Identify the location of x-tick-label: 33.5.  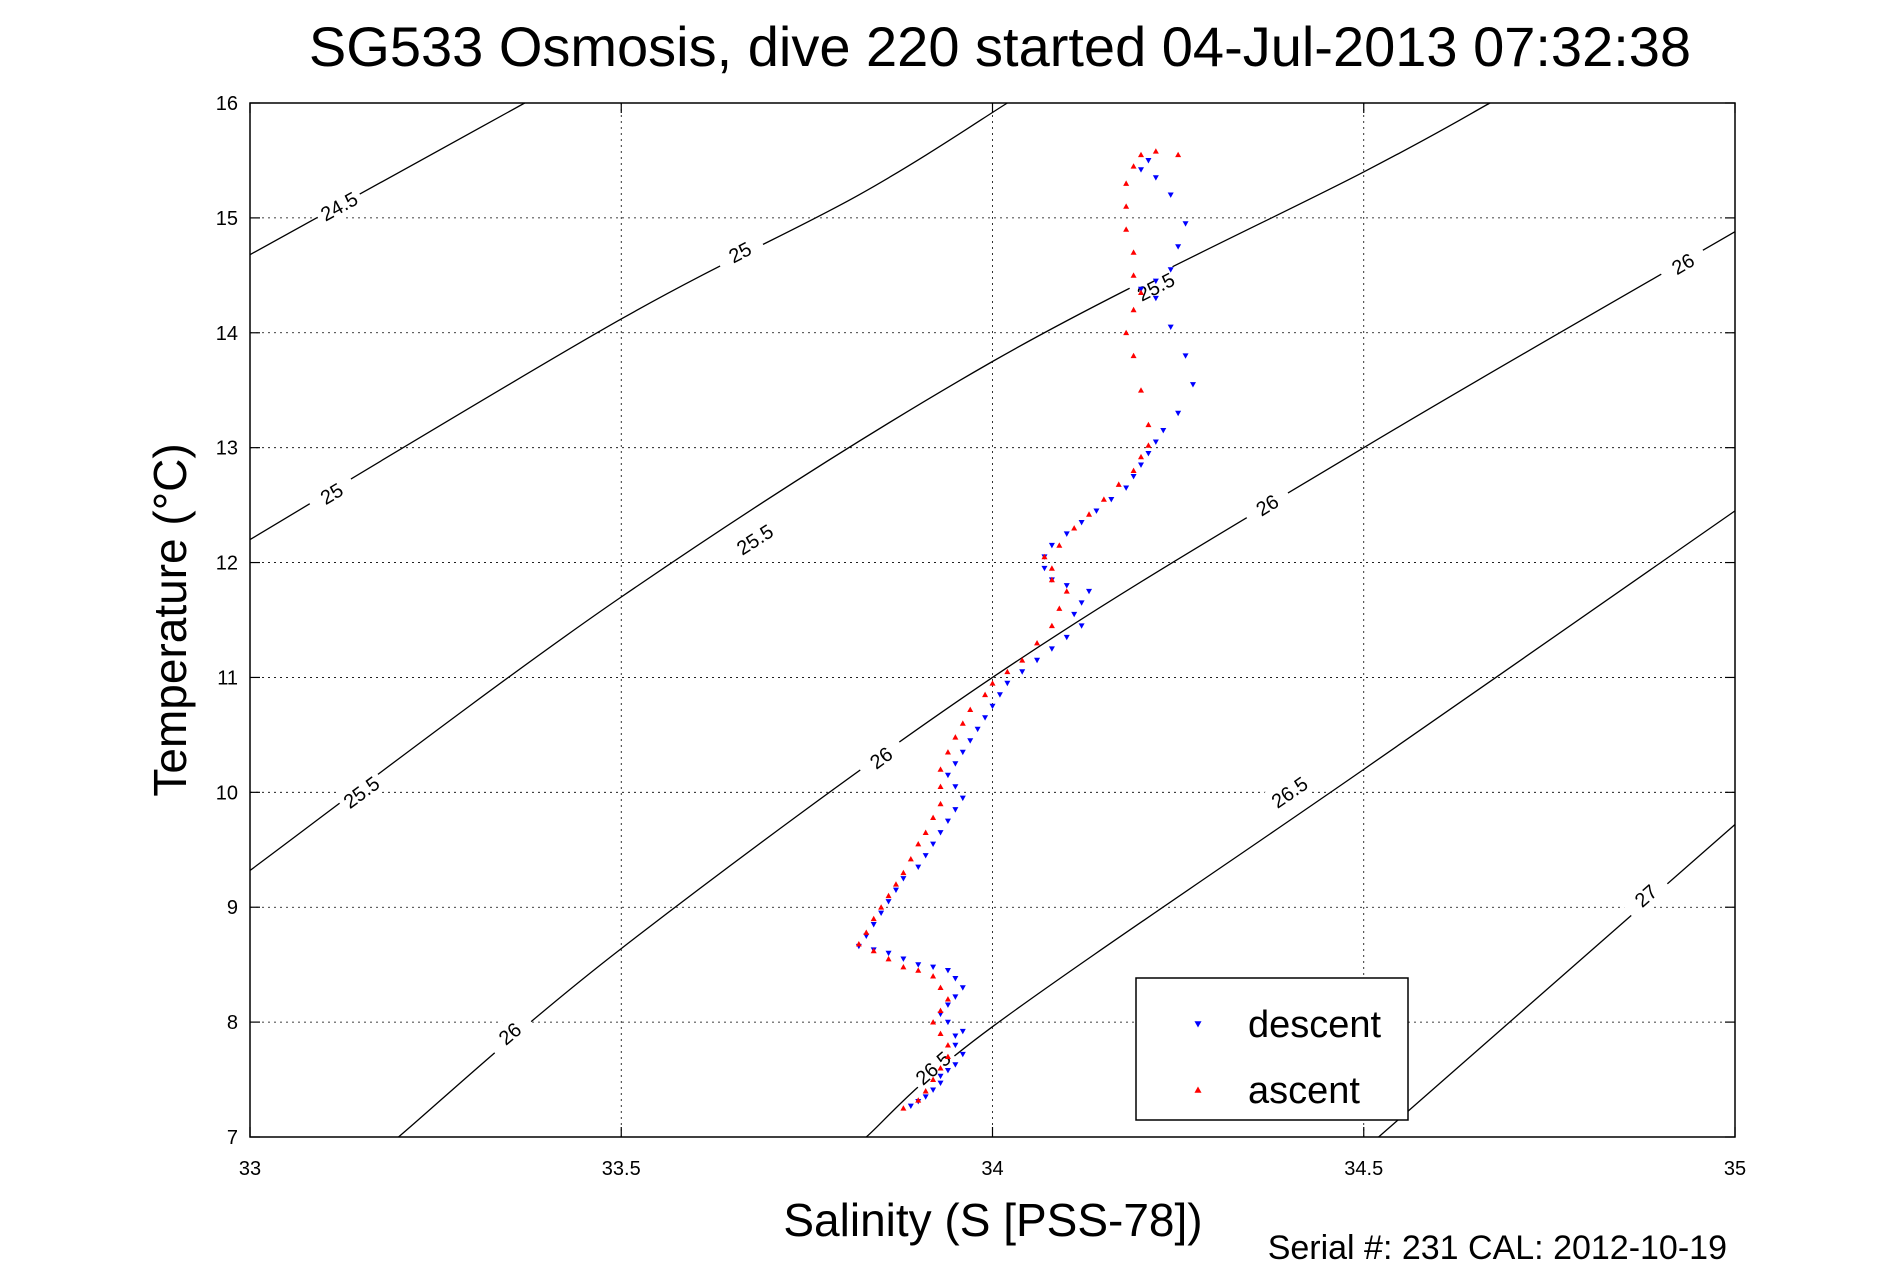
(621, 1169).